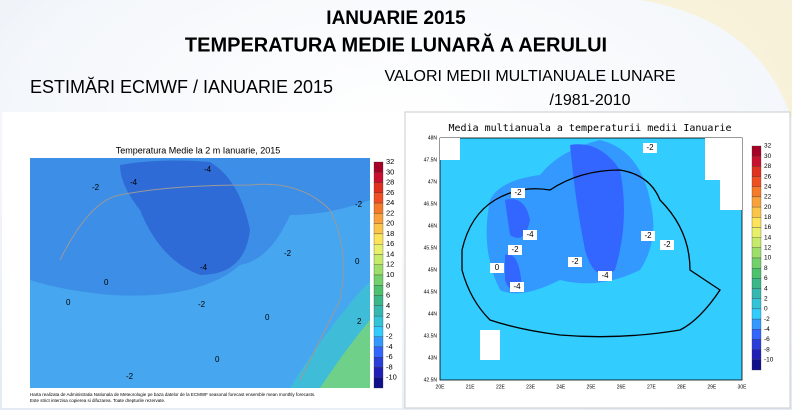 This screenshot has width=792, height=415. What do you see at coordinates (622, 387) in the screenshot?
I see `lon-label: 26E` at bounding box center [622, 387].